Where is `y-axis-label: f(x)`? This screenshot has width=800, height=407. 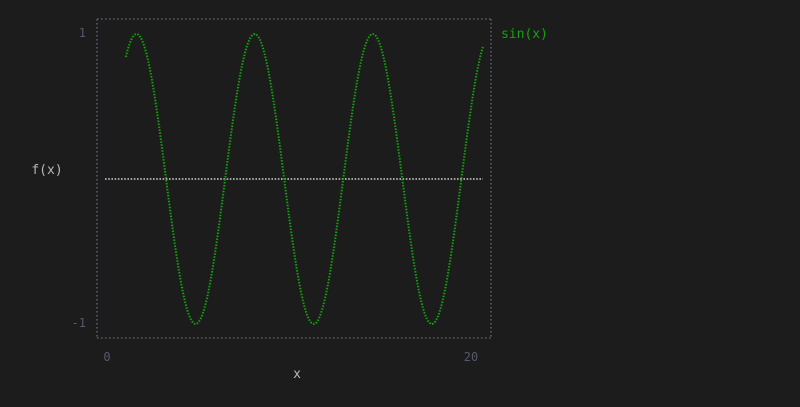 y-axis-label: f(x) is located at coordinates (46, 170).